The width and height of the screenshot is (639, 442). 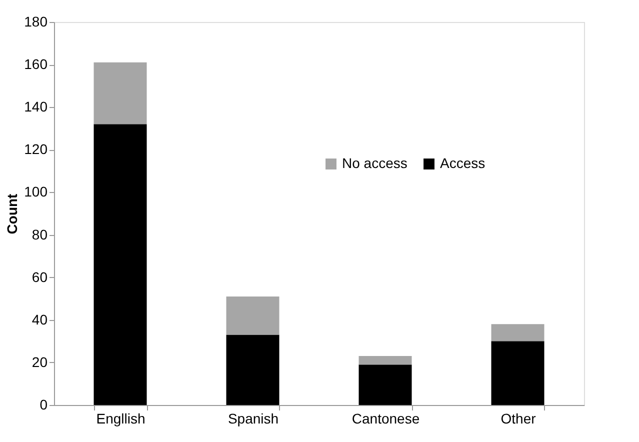 I want to click on legend-label: Access, so click(x=463, y=163).